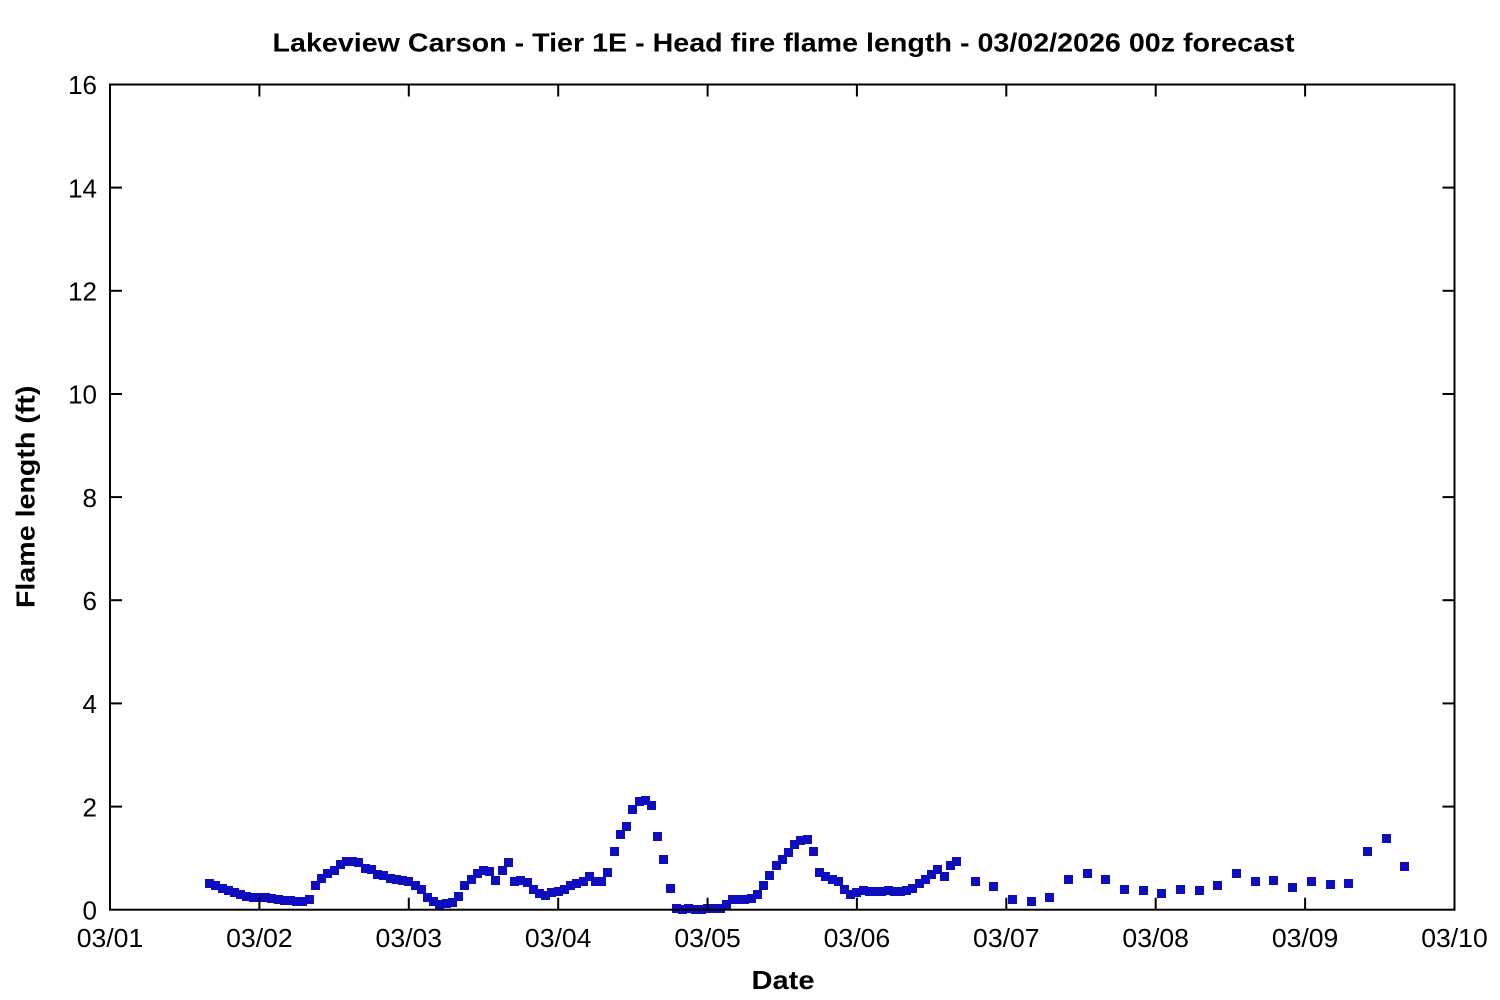 The width and height of the screenshot is (1500, 1000). What do you see at coordinates (409, 938) in the screenshot?
I see `svg-text: 03/03` at bounding box center [409, 938].